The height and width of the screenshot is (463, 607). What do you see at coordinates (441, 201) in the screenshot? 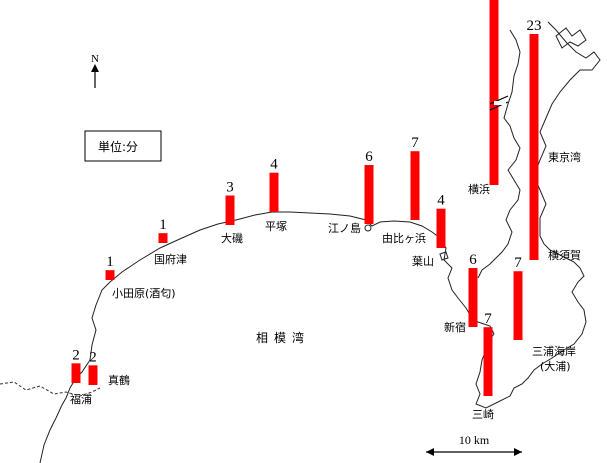
I see `value-label-loc-8: 4` at bounding box center [441, 201].